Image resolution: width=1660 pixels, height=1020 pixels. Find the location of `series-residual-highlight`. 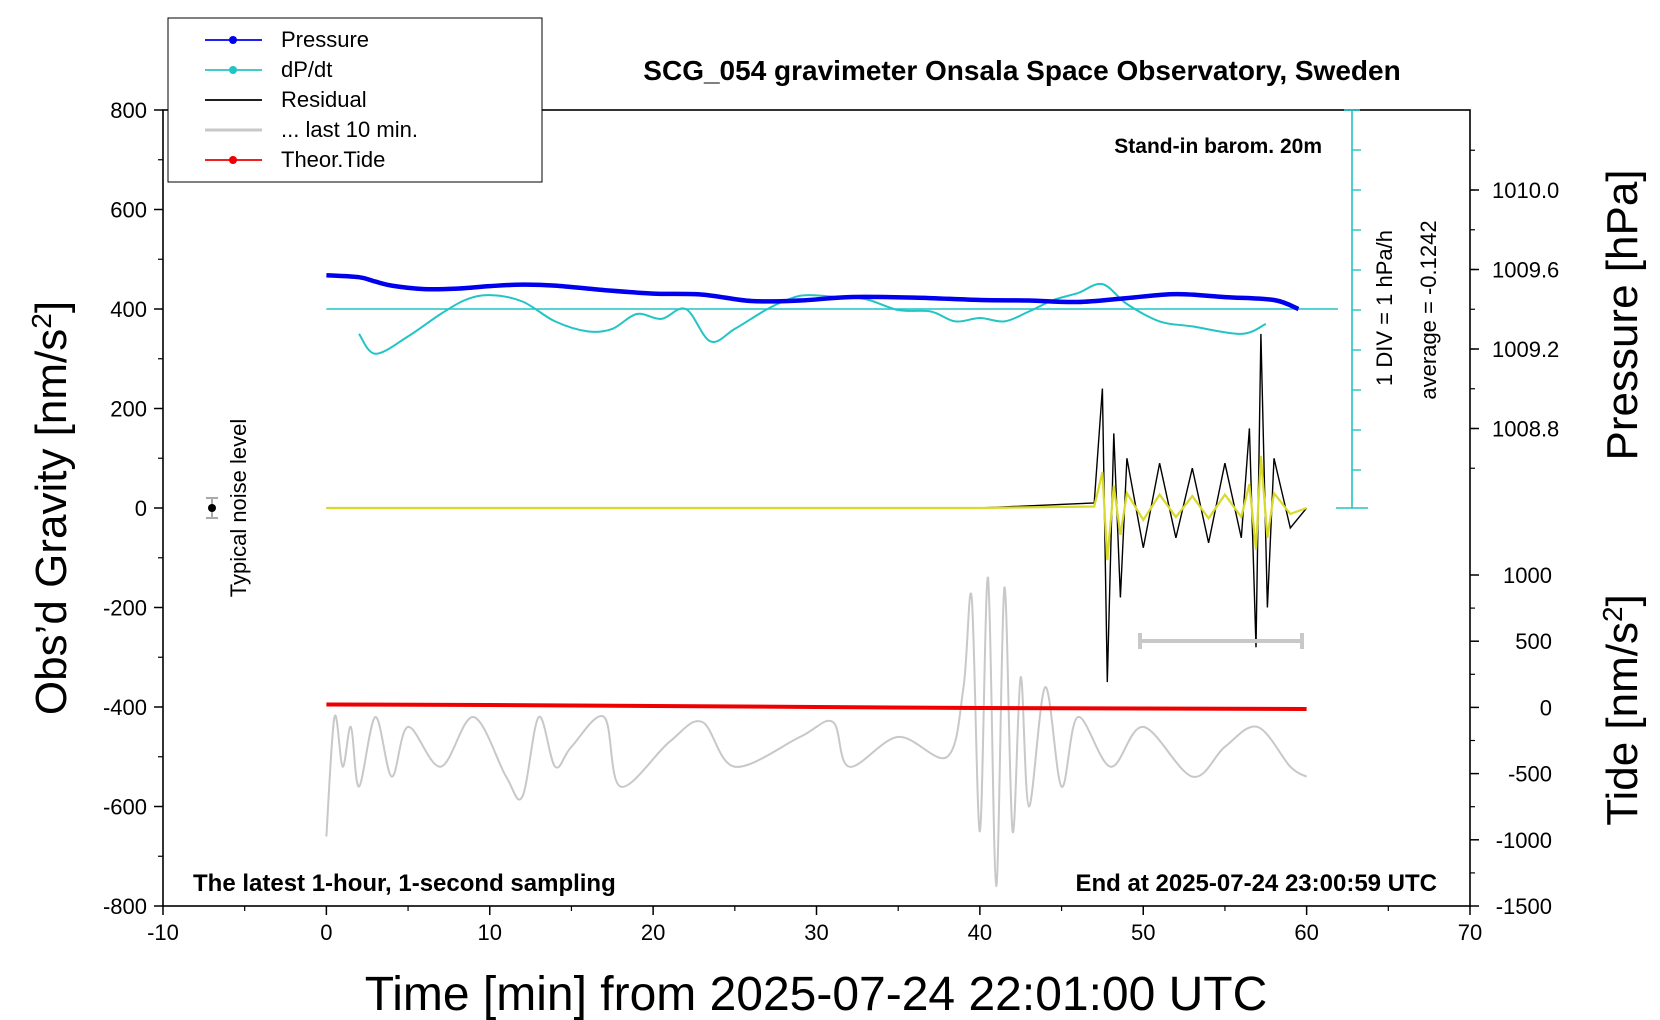

series-residual-highlight is located at coordinates (816, 508).